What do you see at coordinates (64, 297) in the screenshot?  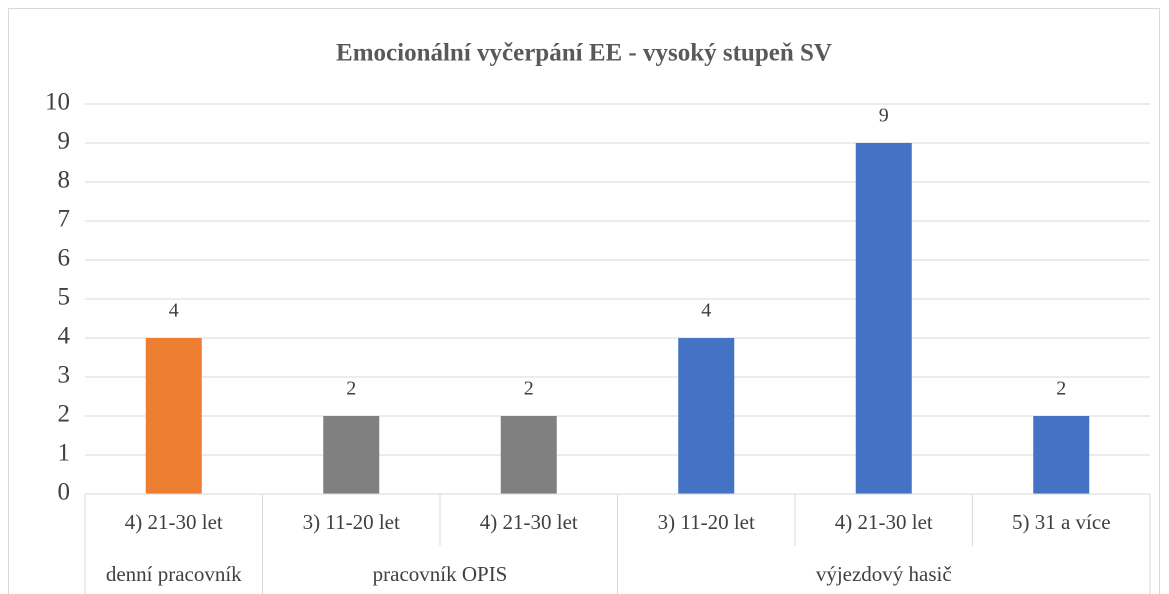 I see `y-tick-label: 5` at bounding box center [64, 297].